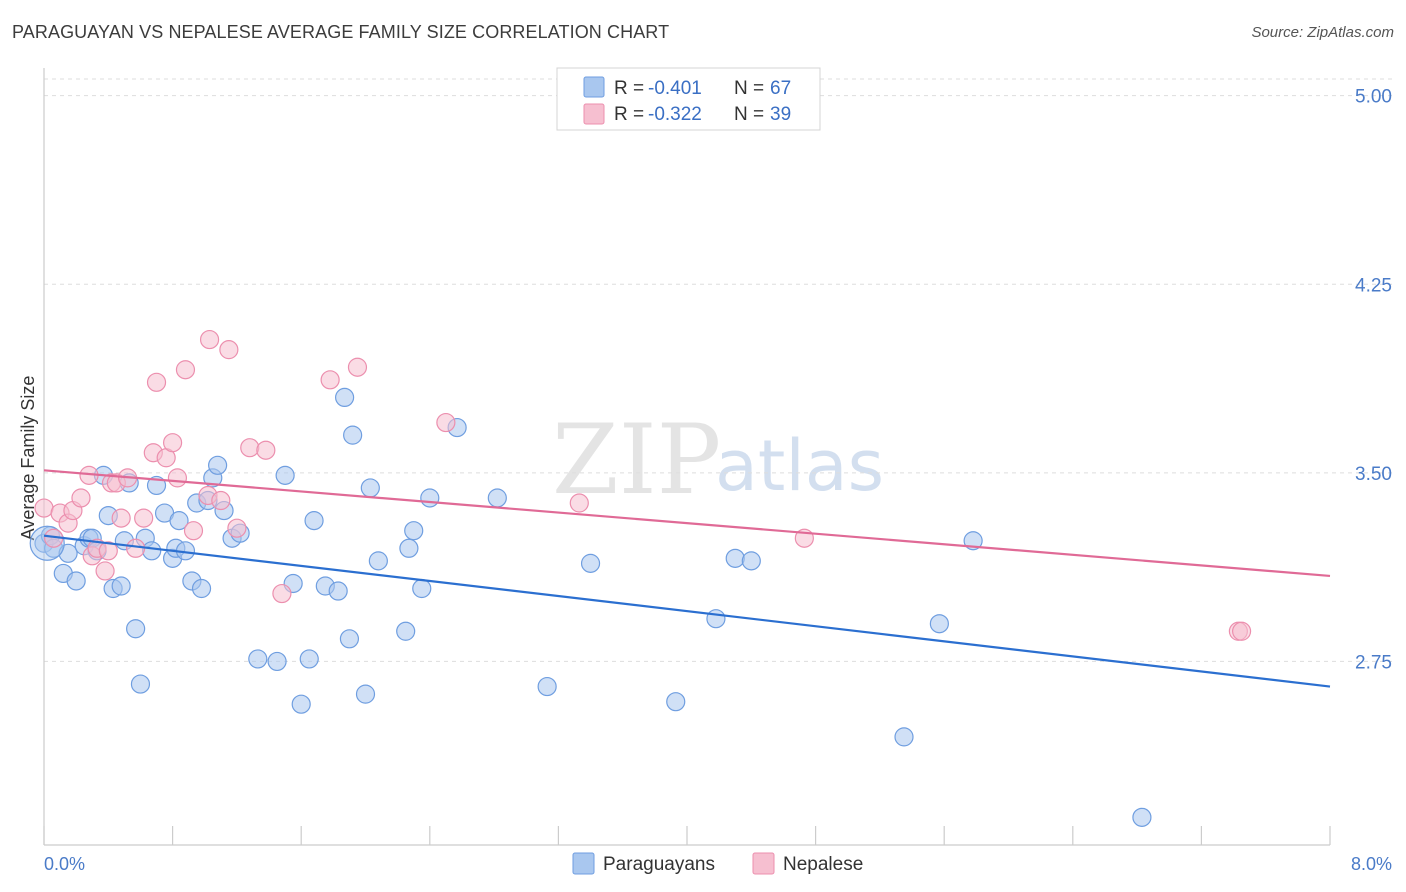 The height and width of the screenshot is (892, 1406). What do you see at coordinates (659, 864) in the screenshot?
I see `bottom-legend-paraguayans: Paraguayans` at bounding box center [659, 864].